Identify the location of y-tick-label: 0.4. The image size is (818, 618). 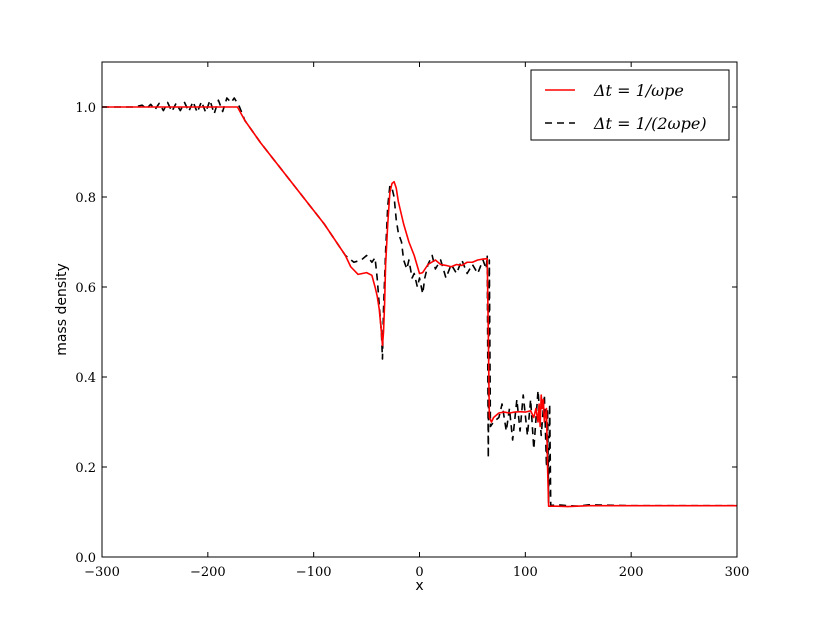
(85, 378).